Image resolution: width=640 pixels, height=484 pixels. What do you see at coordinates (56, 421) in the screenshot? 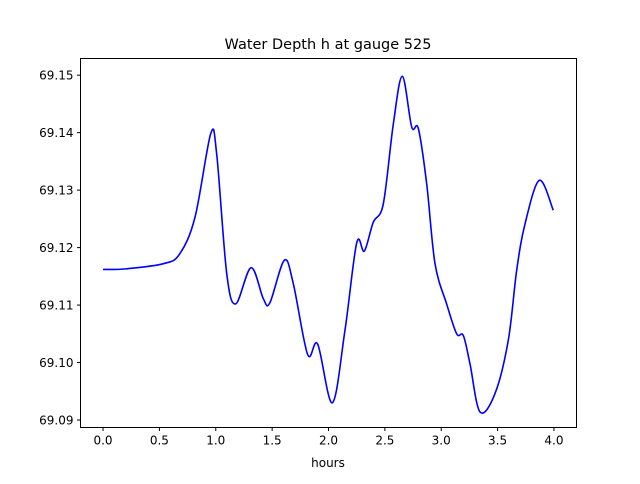
I see `y-tick-label: 69.09` at bounding box center [56, 421].